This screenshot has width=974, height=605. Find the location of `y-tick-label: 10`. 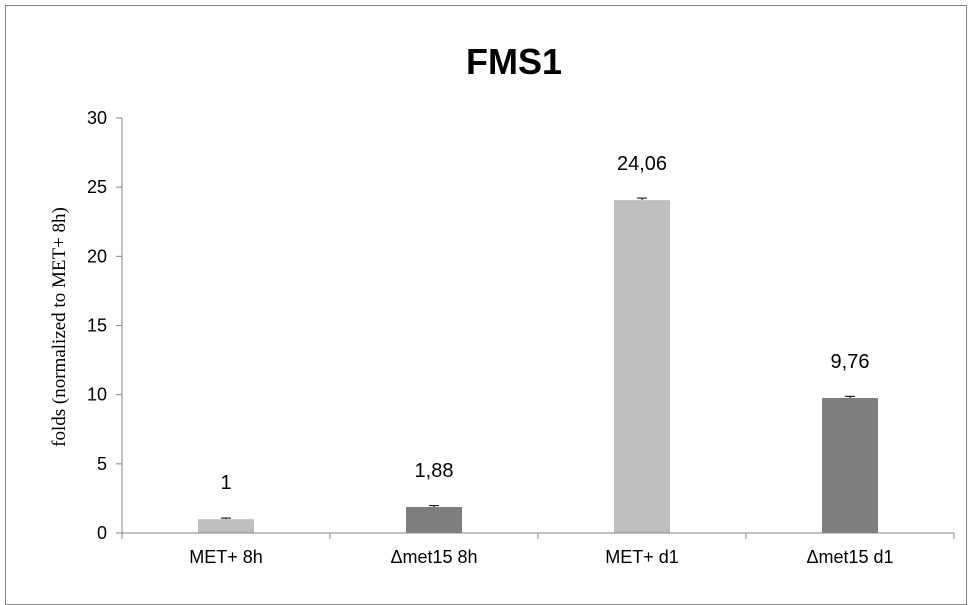

y-tick-label: 10 is located at coordinates (97, 395).